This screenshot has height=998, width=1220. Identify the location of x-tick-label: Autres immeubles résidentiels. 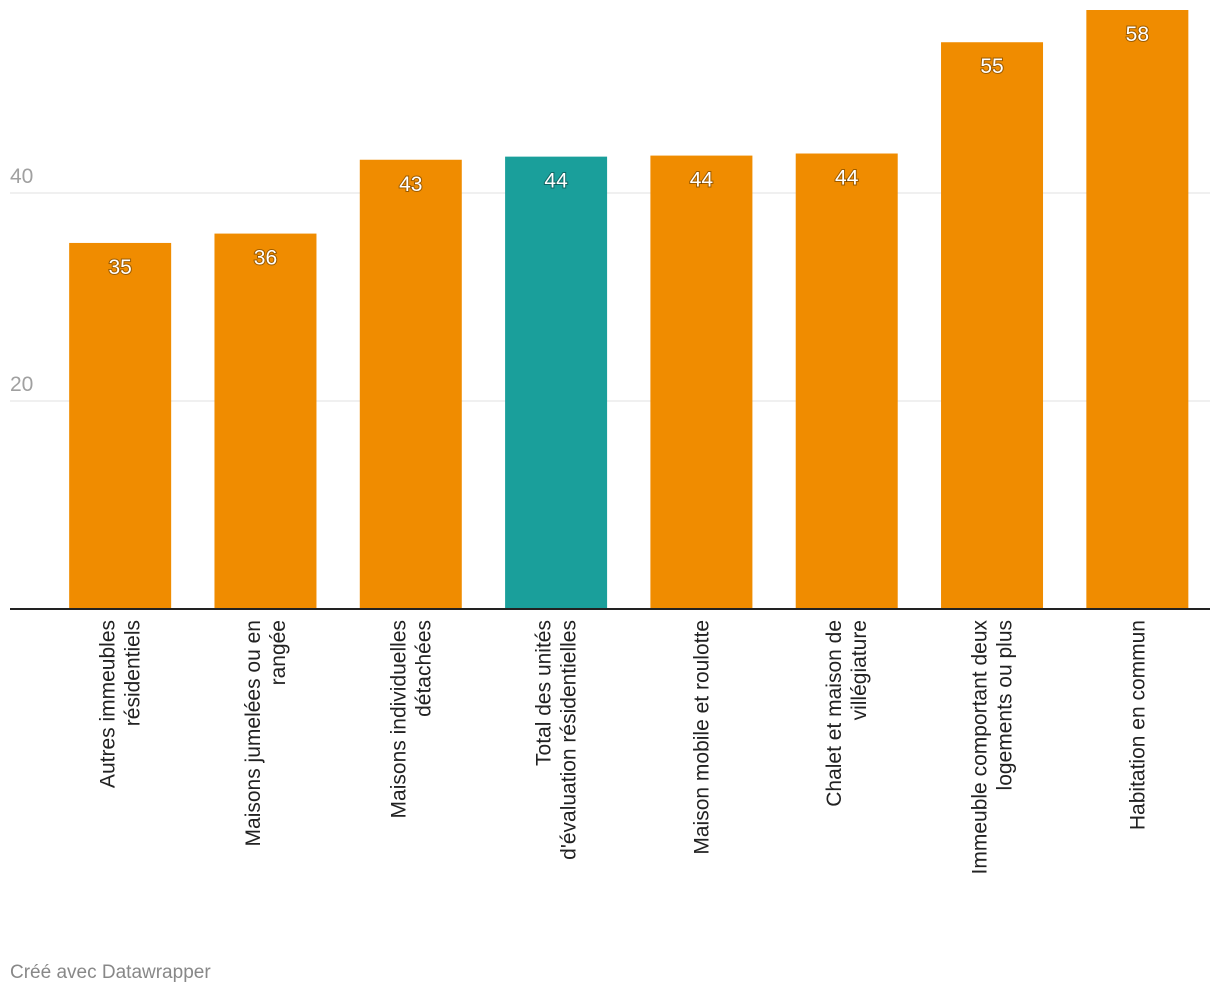
(121, 704).